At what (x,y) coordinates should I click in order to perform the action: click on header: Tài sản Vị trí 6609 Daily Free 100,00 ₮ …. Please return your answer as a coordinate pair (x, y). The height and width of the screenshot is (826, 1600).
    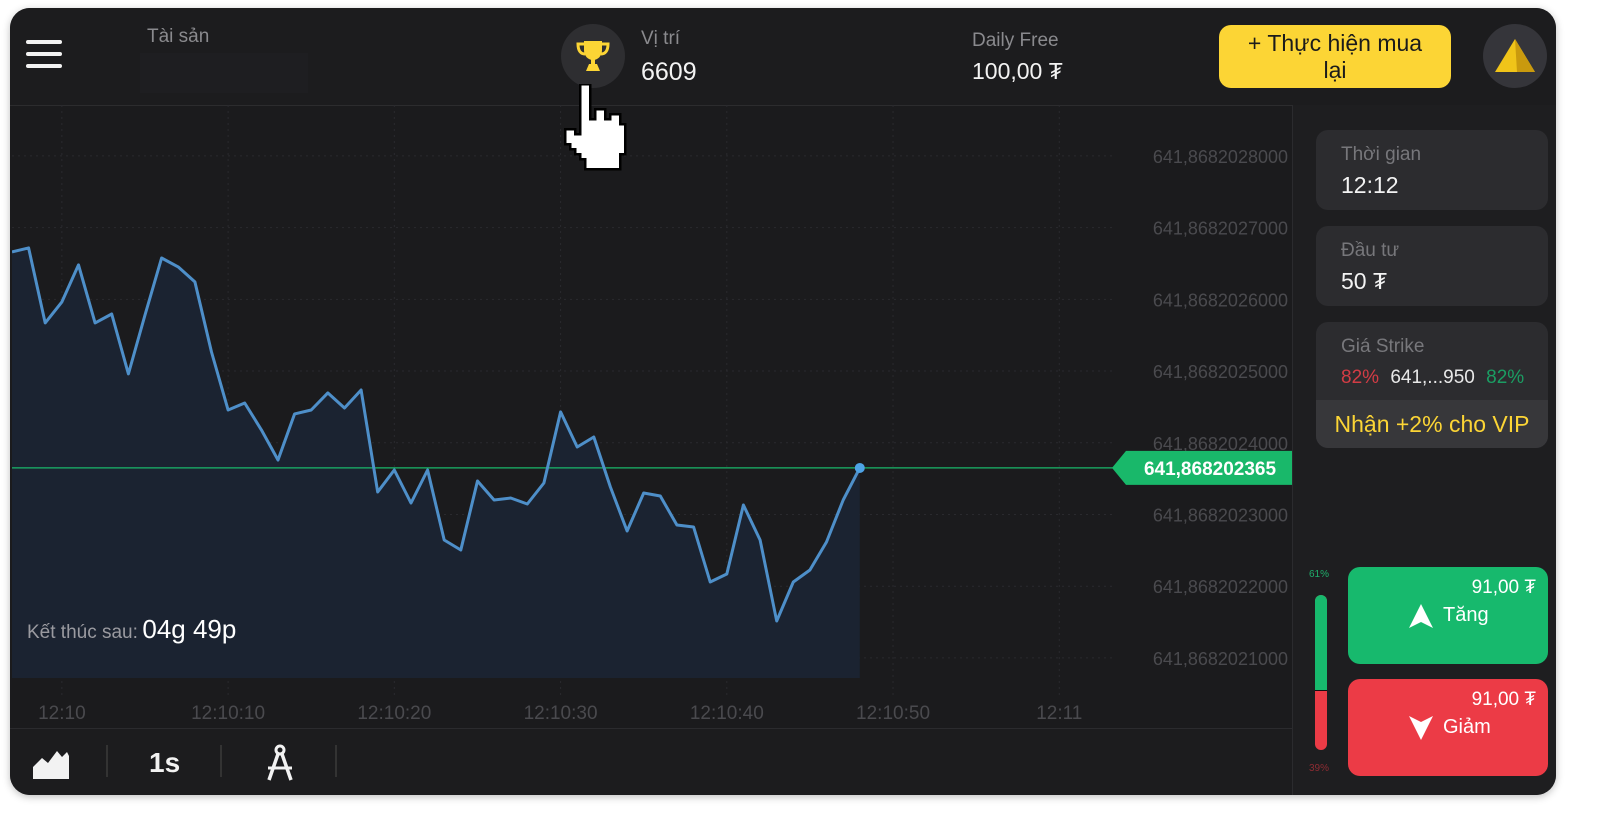
    Looking at the image, I should click on (783, 57).